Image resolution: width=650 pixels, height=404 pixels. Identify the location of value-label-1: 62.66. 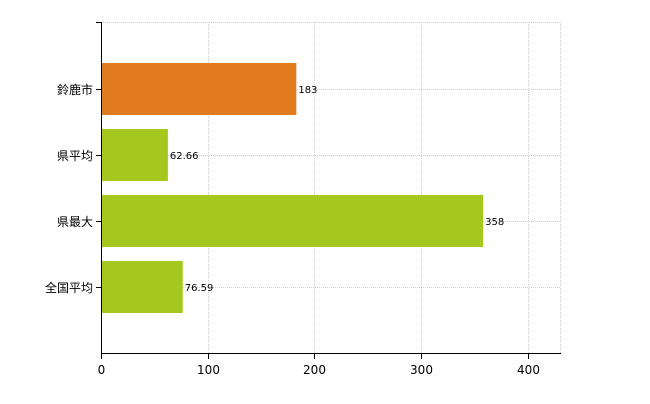
(184, 156).